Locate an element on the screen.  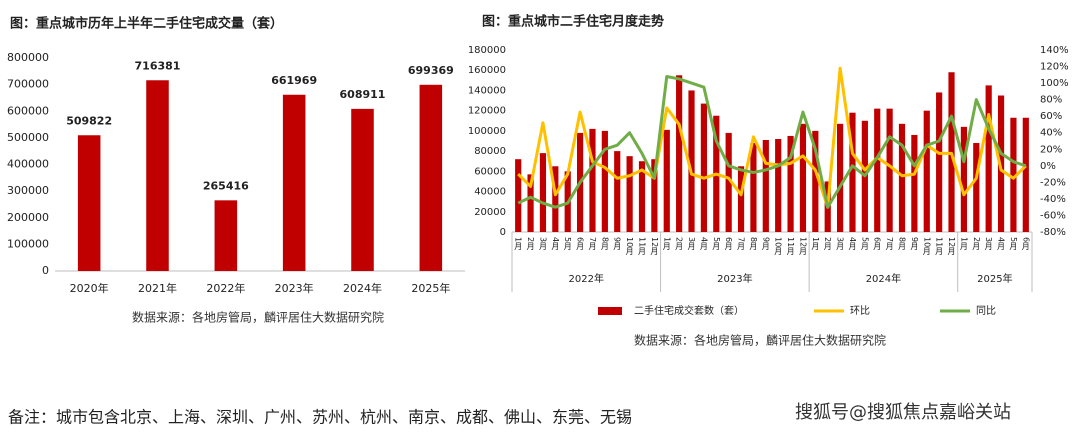
y-tick-label: 600000 is located at coordinates (28, 110).